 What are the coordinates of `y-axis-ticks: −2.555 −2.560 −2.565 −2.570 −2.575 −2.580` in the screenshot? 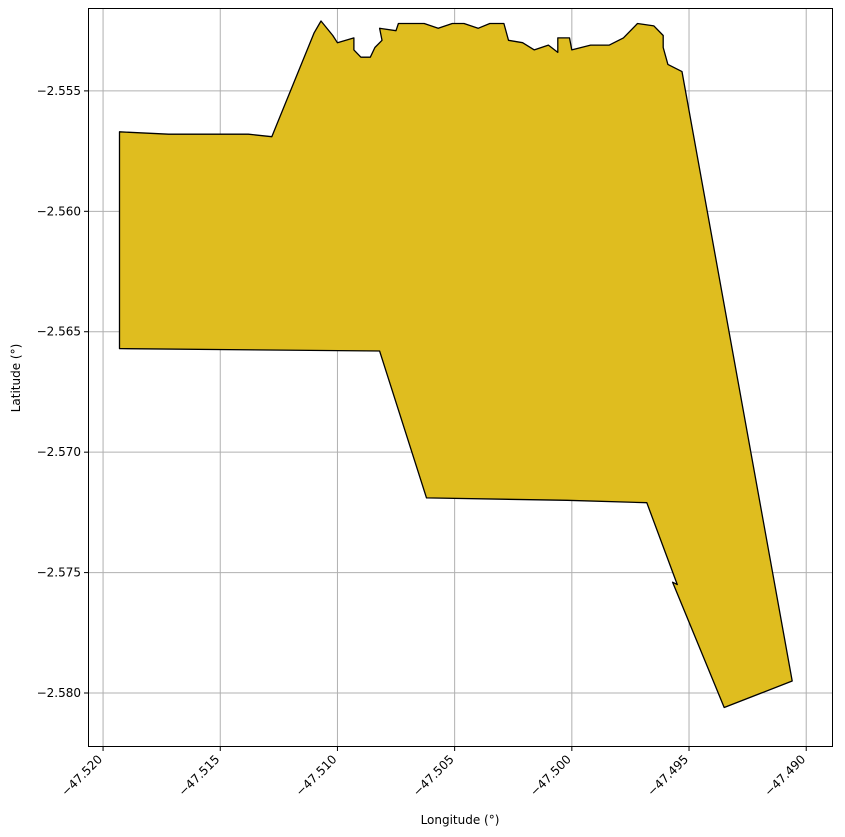 It's located at (63, 392).